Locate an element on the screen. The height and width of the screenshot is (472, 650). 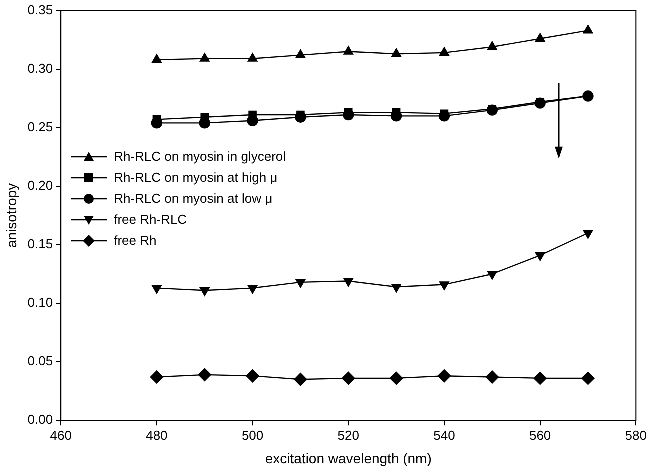
legend-label: free Rh is located at coordinates (135, 240).